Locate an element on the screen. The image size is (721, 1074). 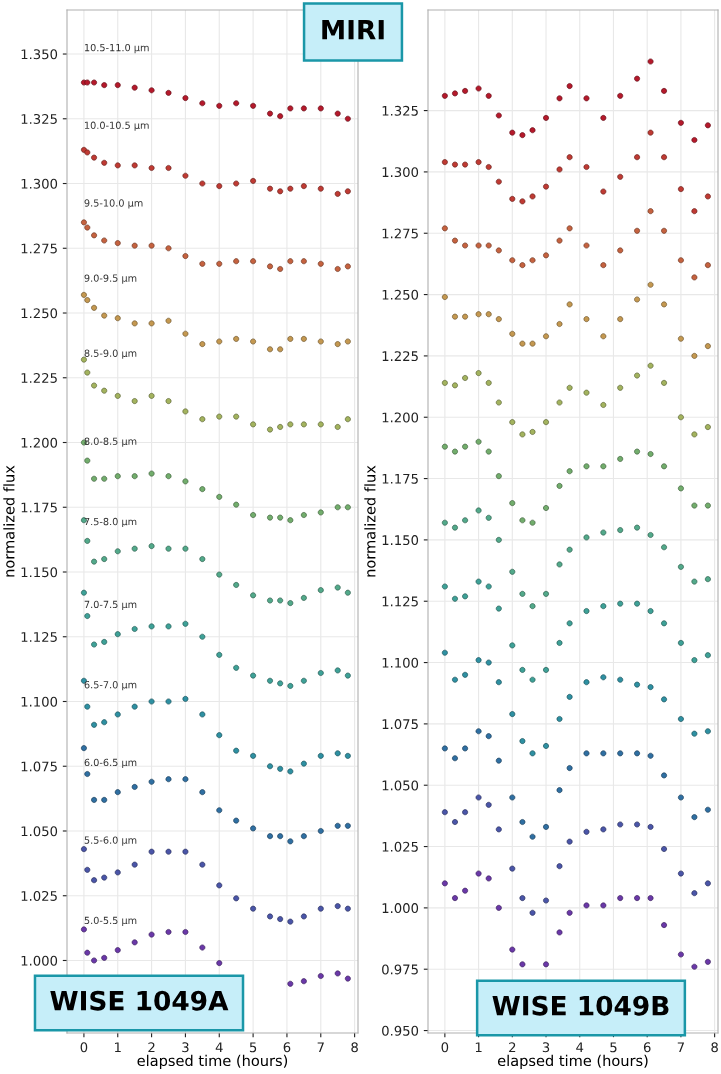
series-label: 6.5-7.0 μm is located at coordinates (110, 686).